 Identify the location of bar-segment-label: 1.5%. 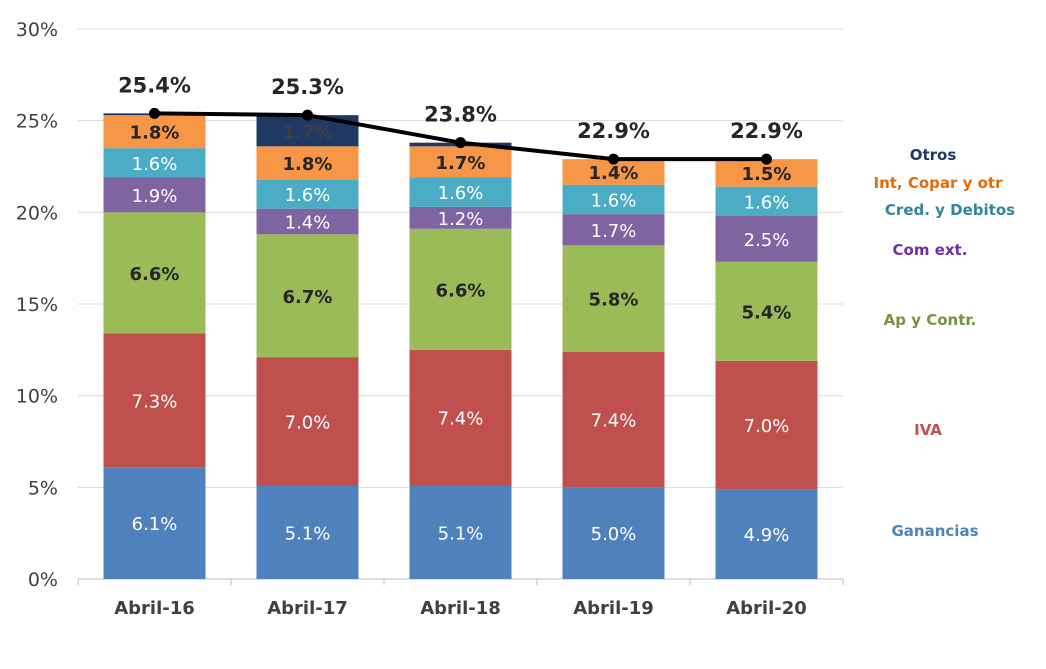
(767, 174).